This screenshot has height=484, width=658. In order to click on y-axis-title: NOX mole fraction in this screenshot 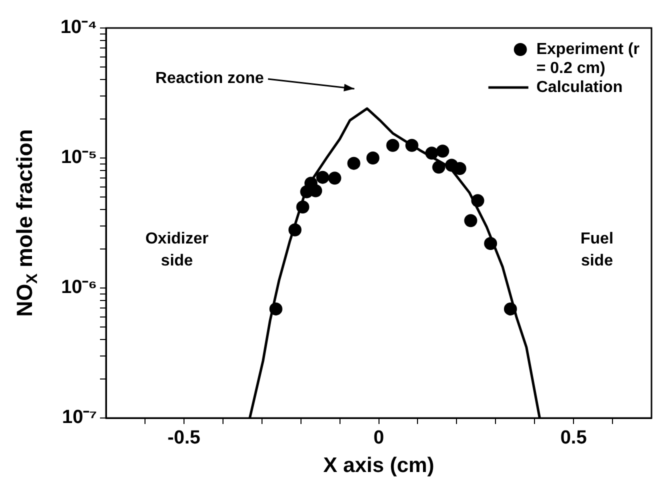, I will do `click(26, 223)`.